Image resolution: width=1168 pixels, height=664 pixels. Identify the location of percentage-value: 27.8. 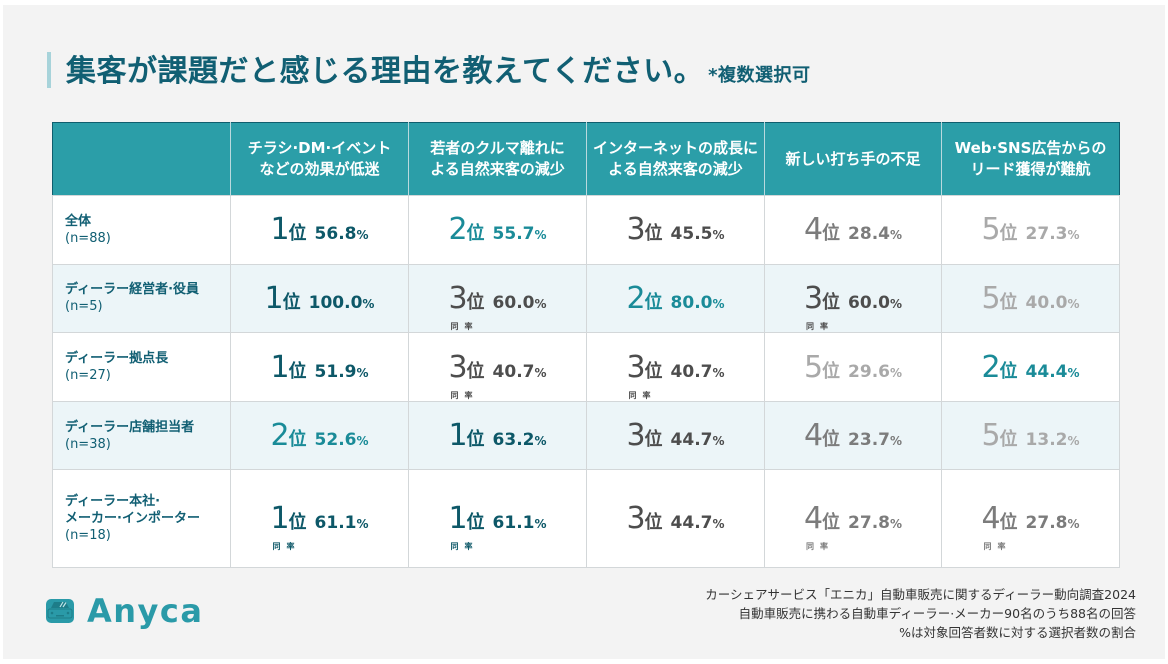
(869, 523).